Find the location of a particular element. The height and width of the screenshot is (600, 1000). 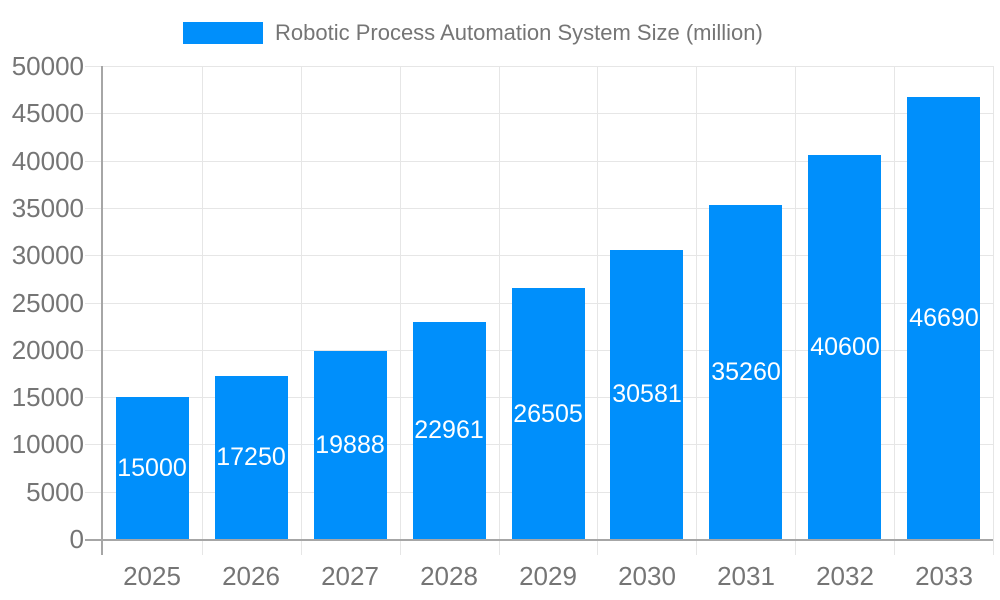

x-axis-label: 2032 is located at coordinates (845, 576).